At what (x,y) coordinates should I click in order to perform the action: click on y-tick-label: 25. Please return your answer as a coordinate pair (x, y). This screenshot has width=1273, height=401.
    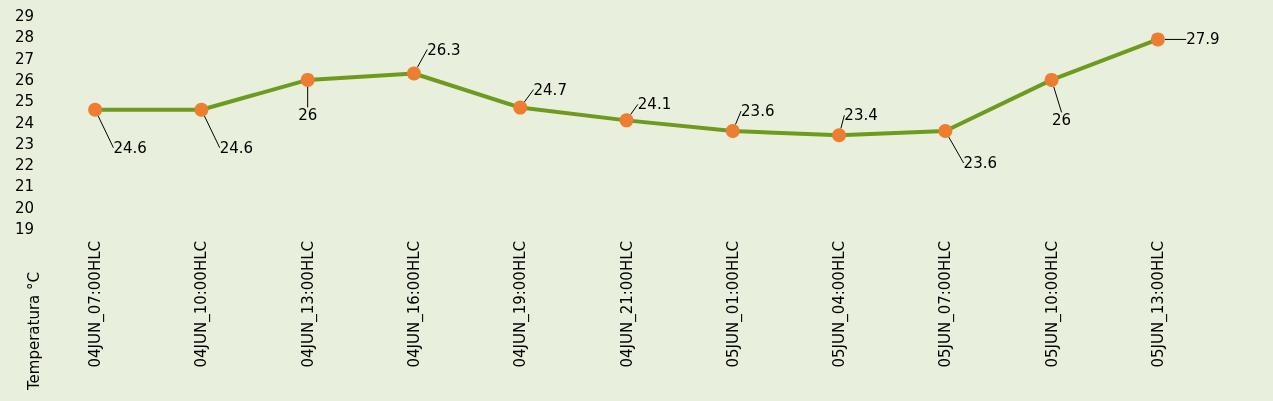
    Looking at the image, I should click on (24, 101).